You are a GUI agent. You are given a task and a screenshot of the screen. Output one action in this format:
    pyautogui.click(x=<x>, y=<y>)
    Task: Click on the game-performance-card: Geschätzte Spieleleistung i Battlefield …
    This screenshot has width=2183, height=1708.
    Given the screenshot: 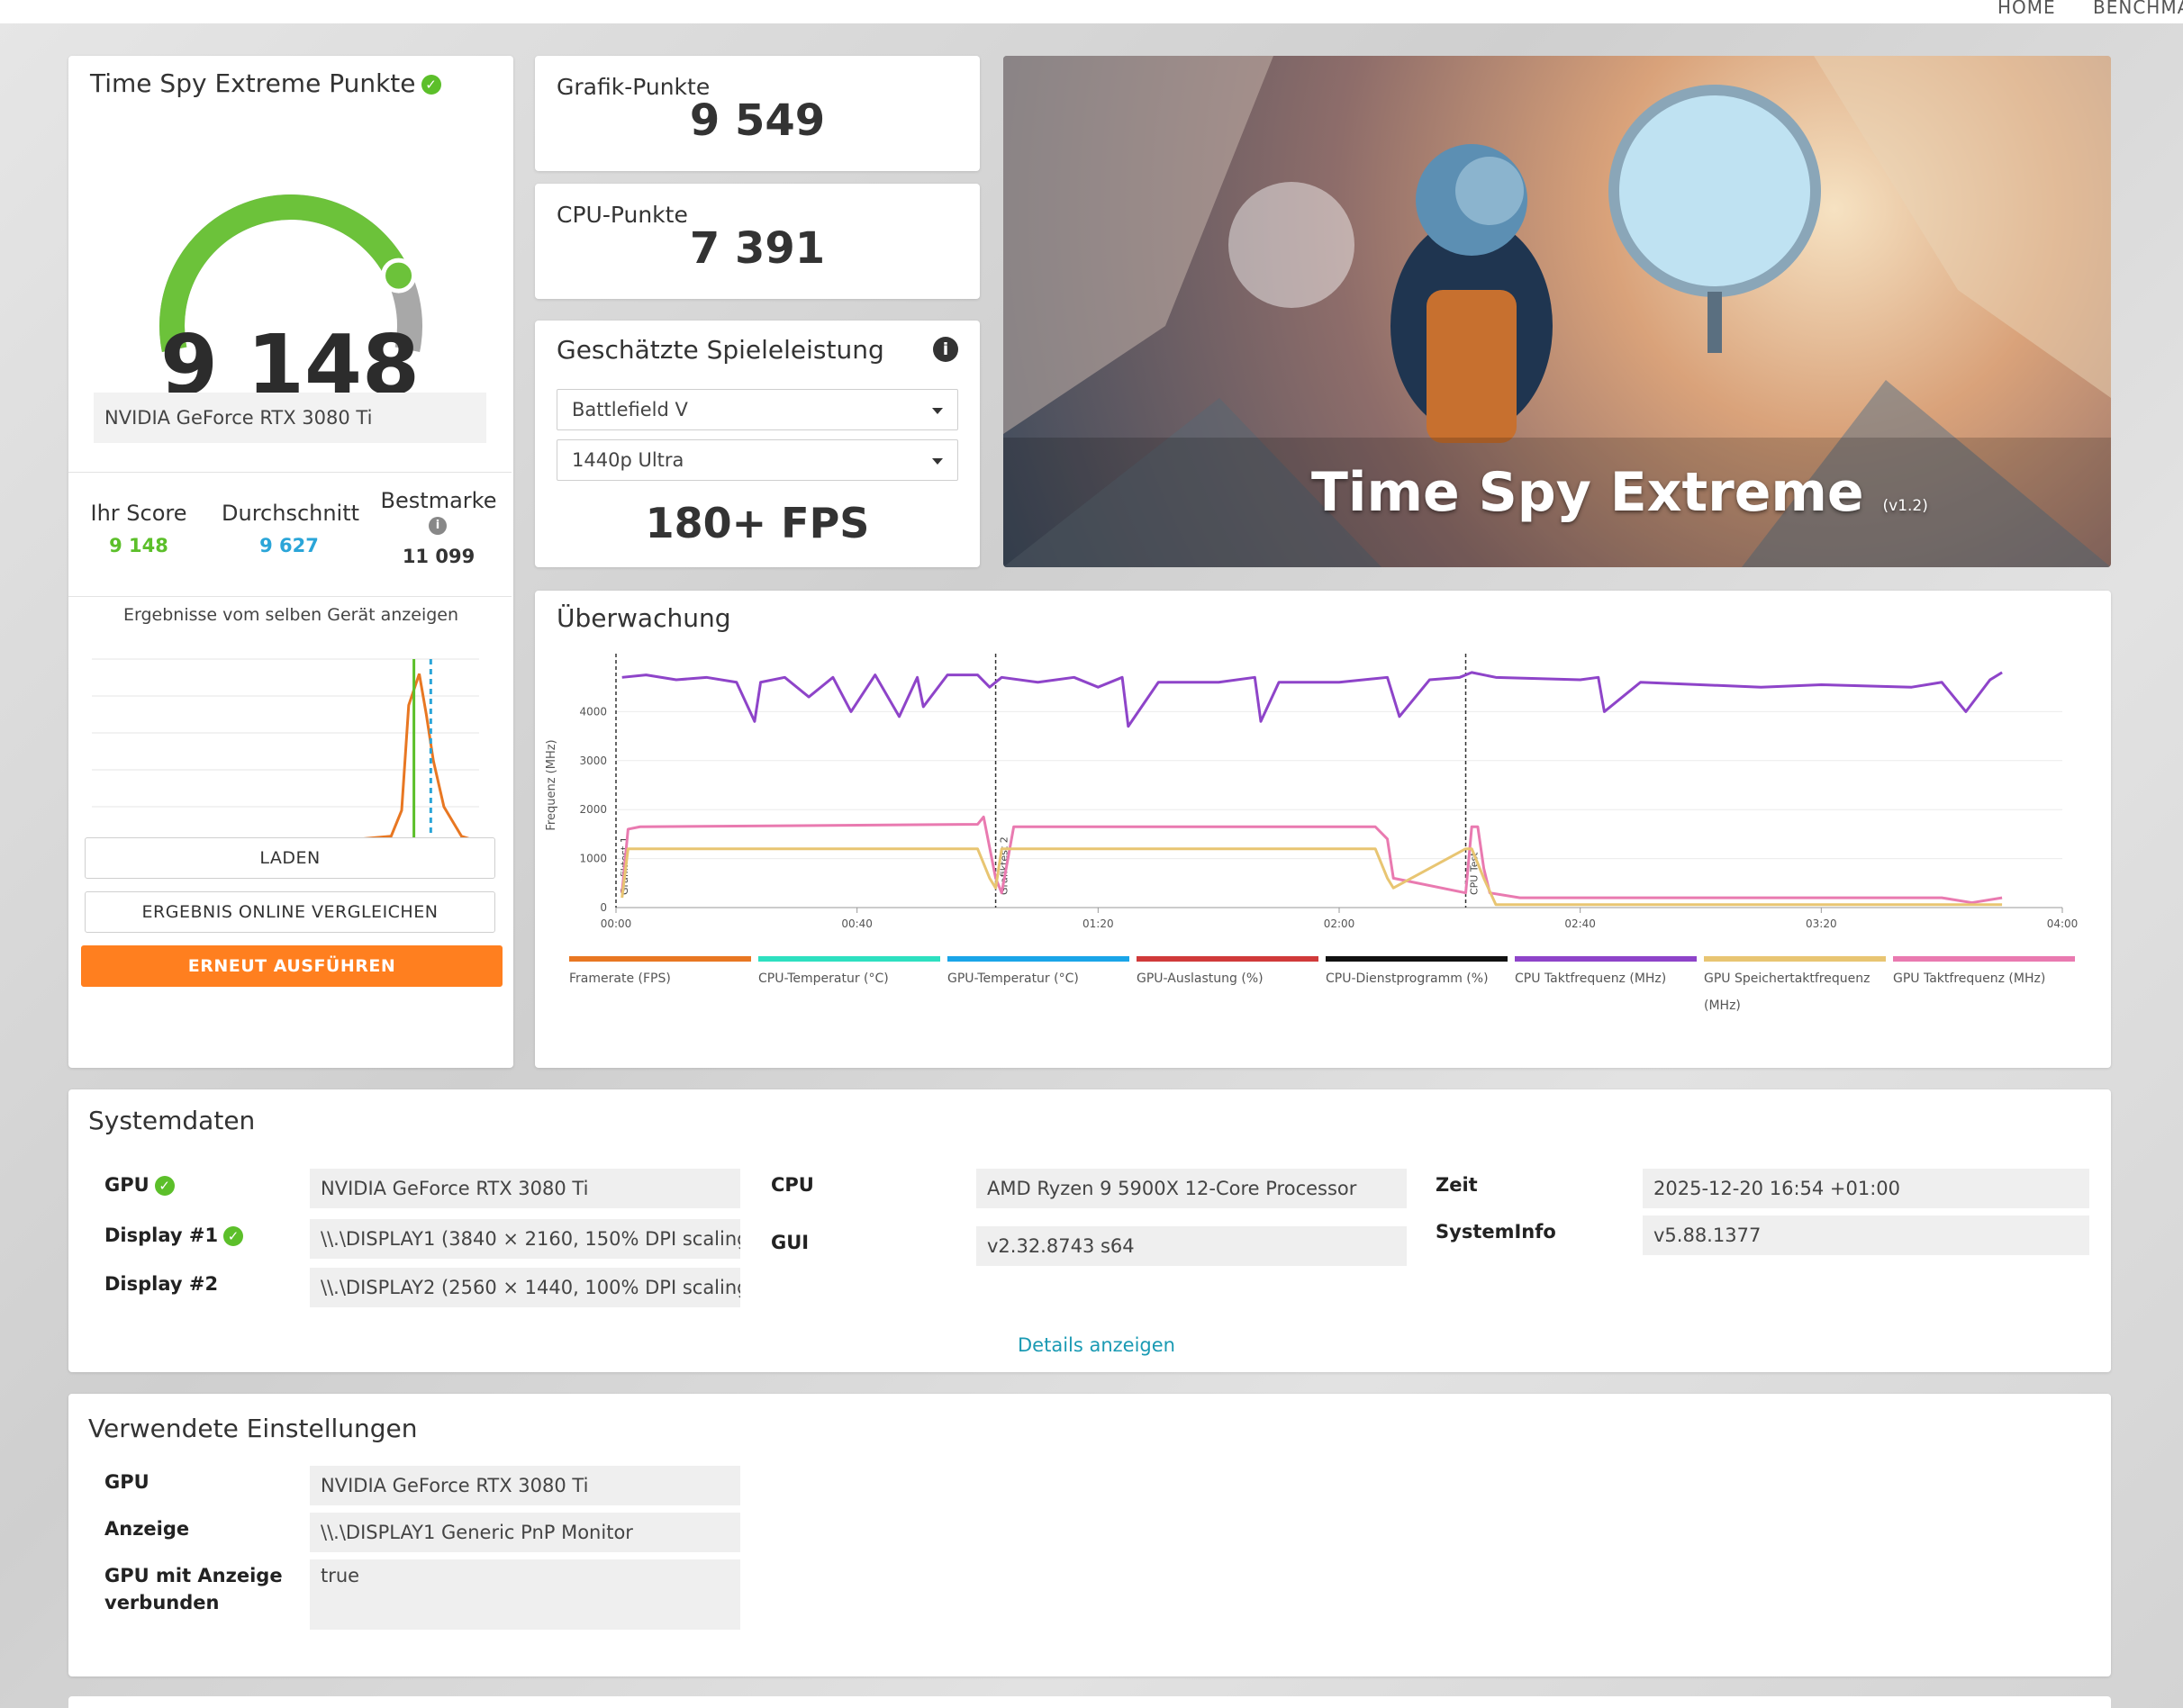 What is the action you would take?
    pyautogui.click(x=757, y=444)
    